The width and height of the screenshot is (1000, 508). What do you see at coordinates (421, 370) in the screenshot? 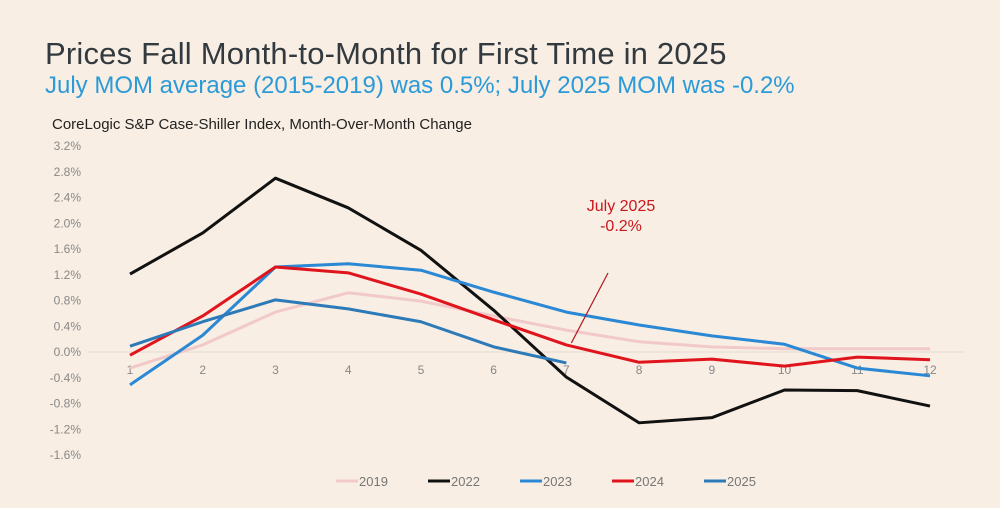
I see `x-tick-label: 5` at bounding box center [421, 370].